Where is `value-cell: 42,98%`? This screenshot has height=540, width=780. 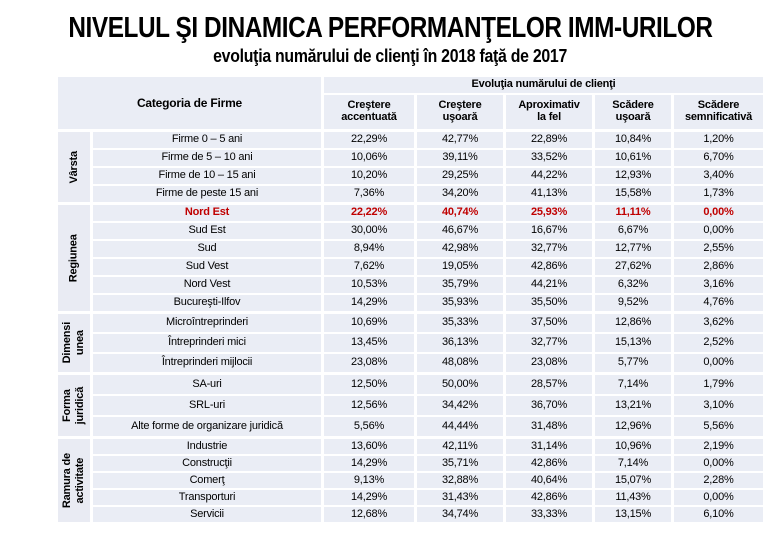
value-cell: 42,98% is located at coordinates (460, 249).